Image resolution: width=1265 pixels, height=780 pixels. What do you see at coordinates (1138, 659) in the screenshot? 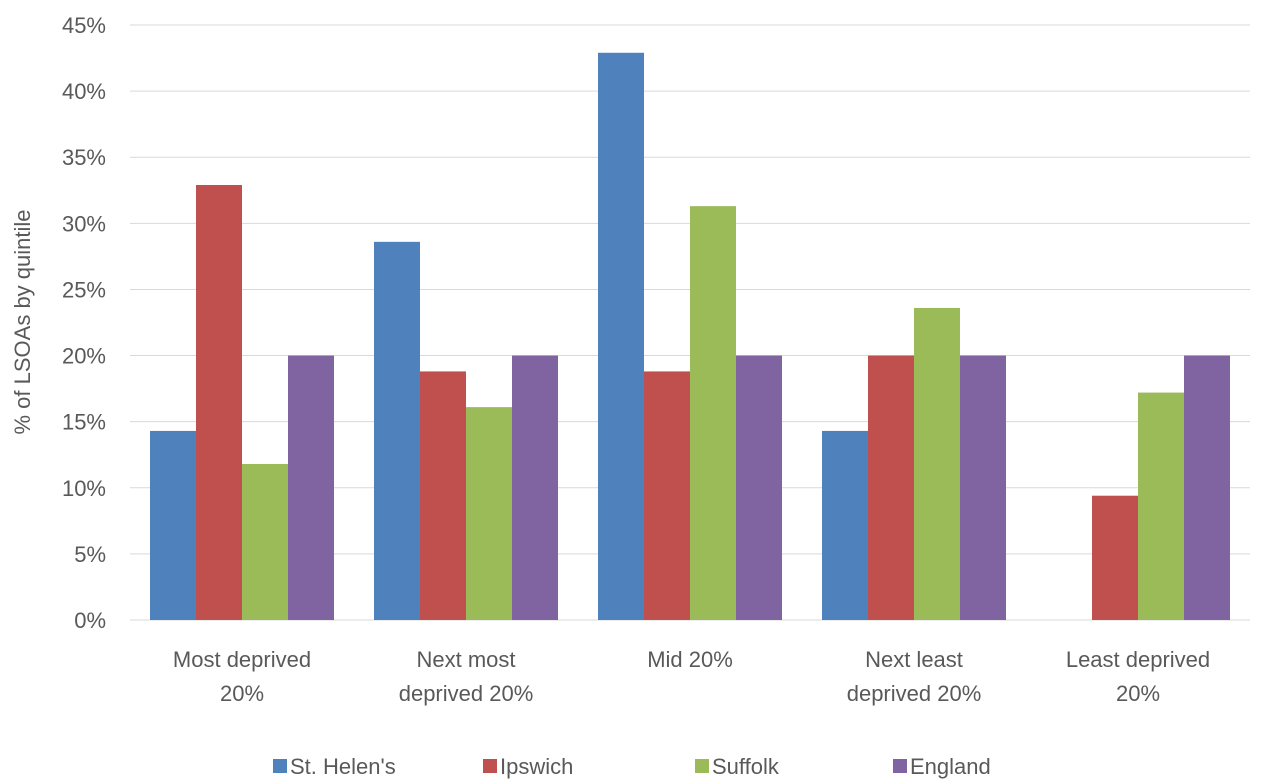
I see `x-tick-label: Least deprived` at bounding box center [1138, 659].